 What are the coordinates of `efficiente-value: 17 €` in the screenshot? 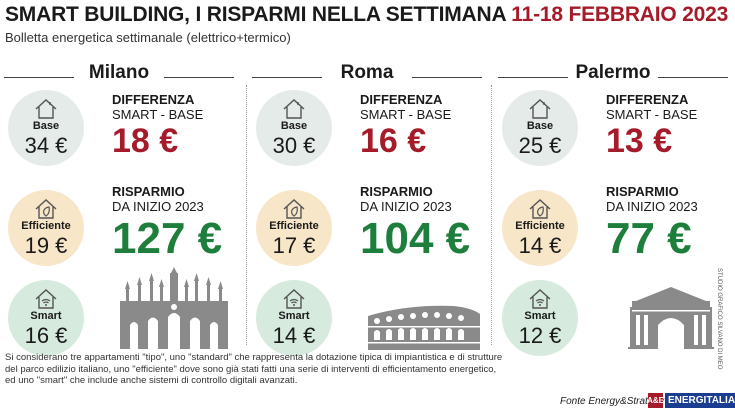 It's located at (294, 245).